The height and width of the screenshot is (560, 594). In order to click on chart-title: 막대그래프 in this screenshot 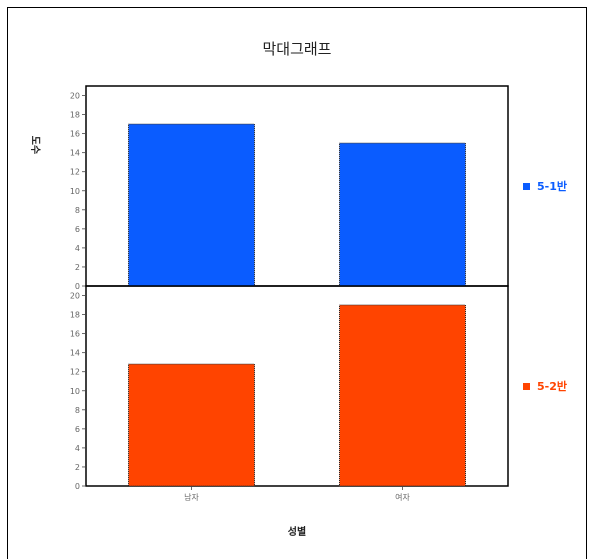, I will do `click(296, 49)`.